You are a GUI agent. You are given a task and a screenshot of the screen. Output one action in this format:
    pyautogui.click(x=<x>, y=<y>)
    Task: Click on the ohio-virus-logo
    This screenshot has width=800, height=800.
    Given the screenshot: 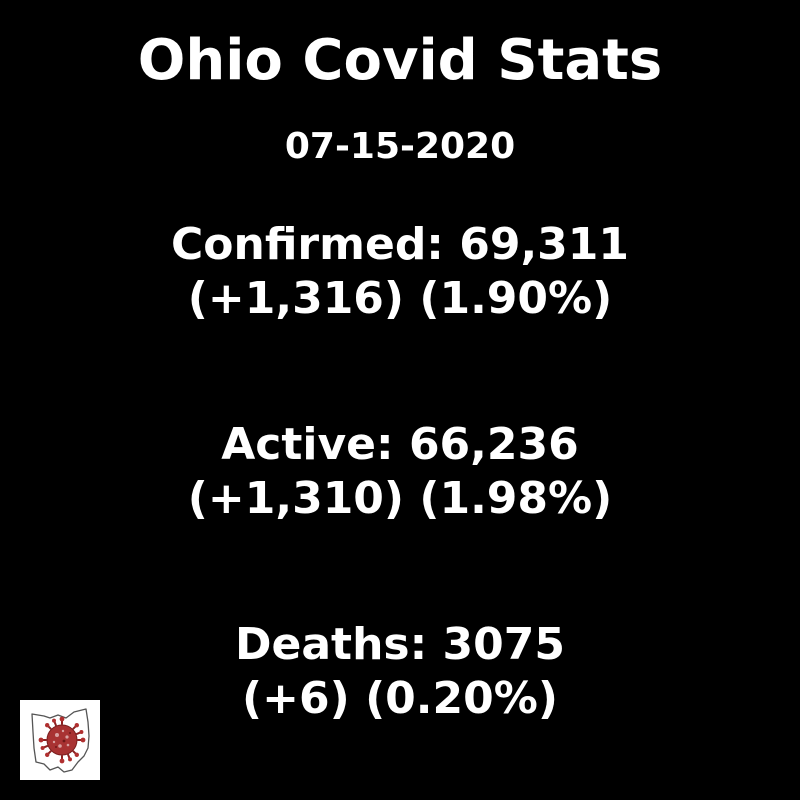 What is the action you would take?
    pyautogui.click(x=60, y=740)
    